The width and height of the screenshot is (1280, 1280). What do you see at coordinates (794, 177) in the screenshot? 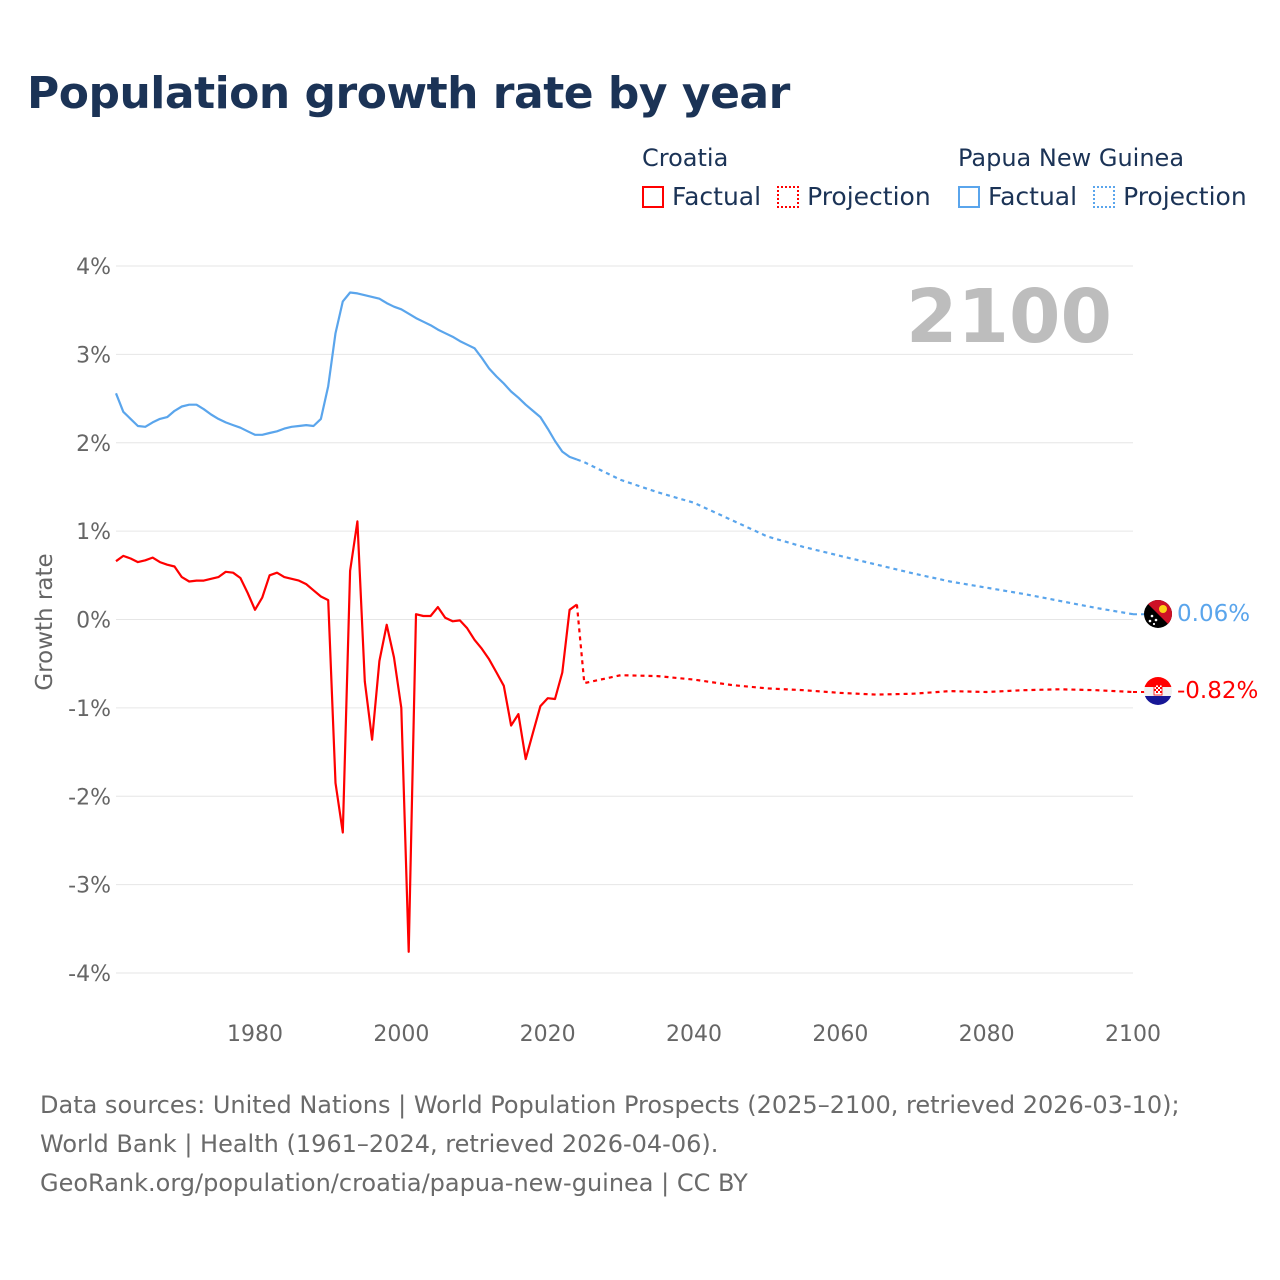
I see `legend-group-croatia: Croatia Factual Projection` at bounding box center [794, 177].